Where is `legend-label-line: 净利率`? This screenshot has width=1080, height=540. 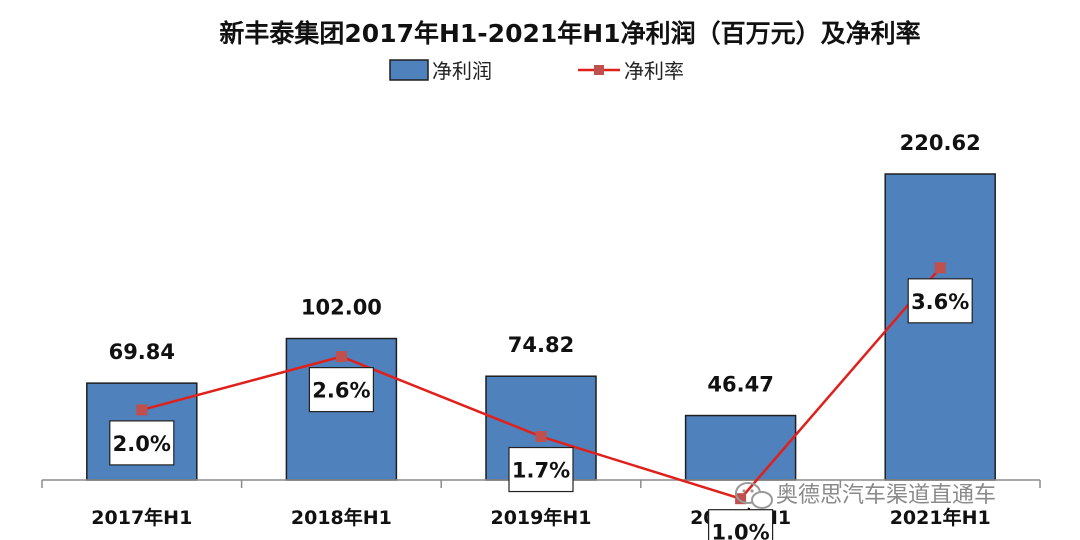 legend-label-line: 净利率 is located at coordinates (654, 71).